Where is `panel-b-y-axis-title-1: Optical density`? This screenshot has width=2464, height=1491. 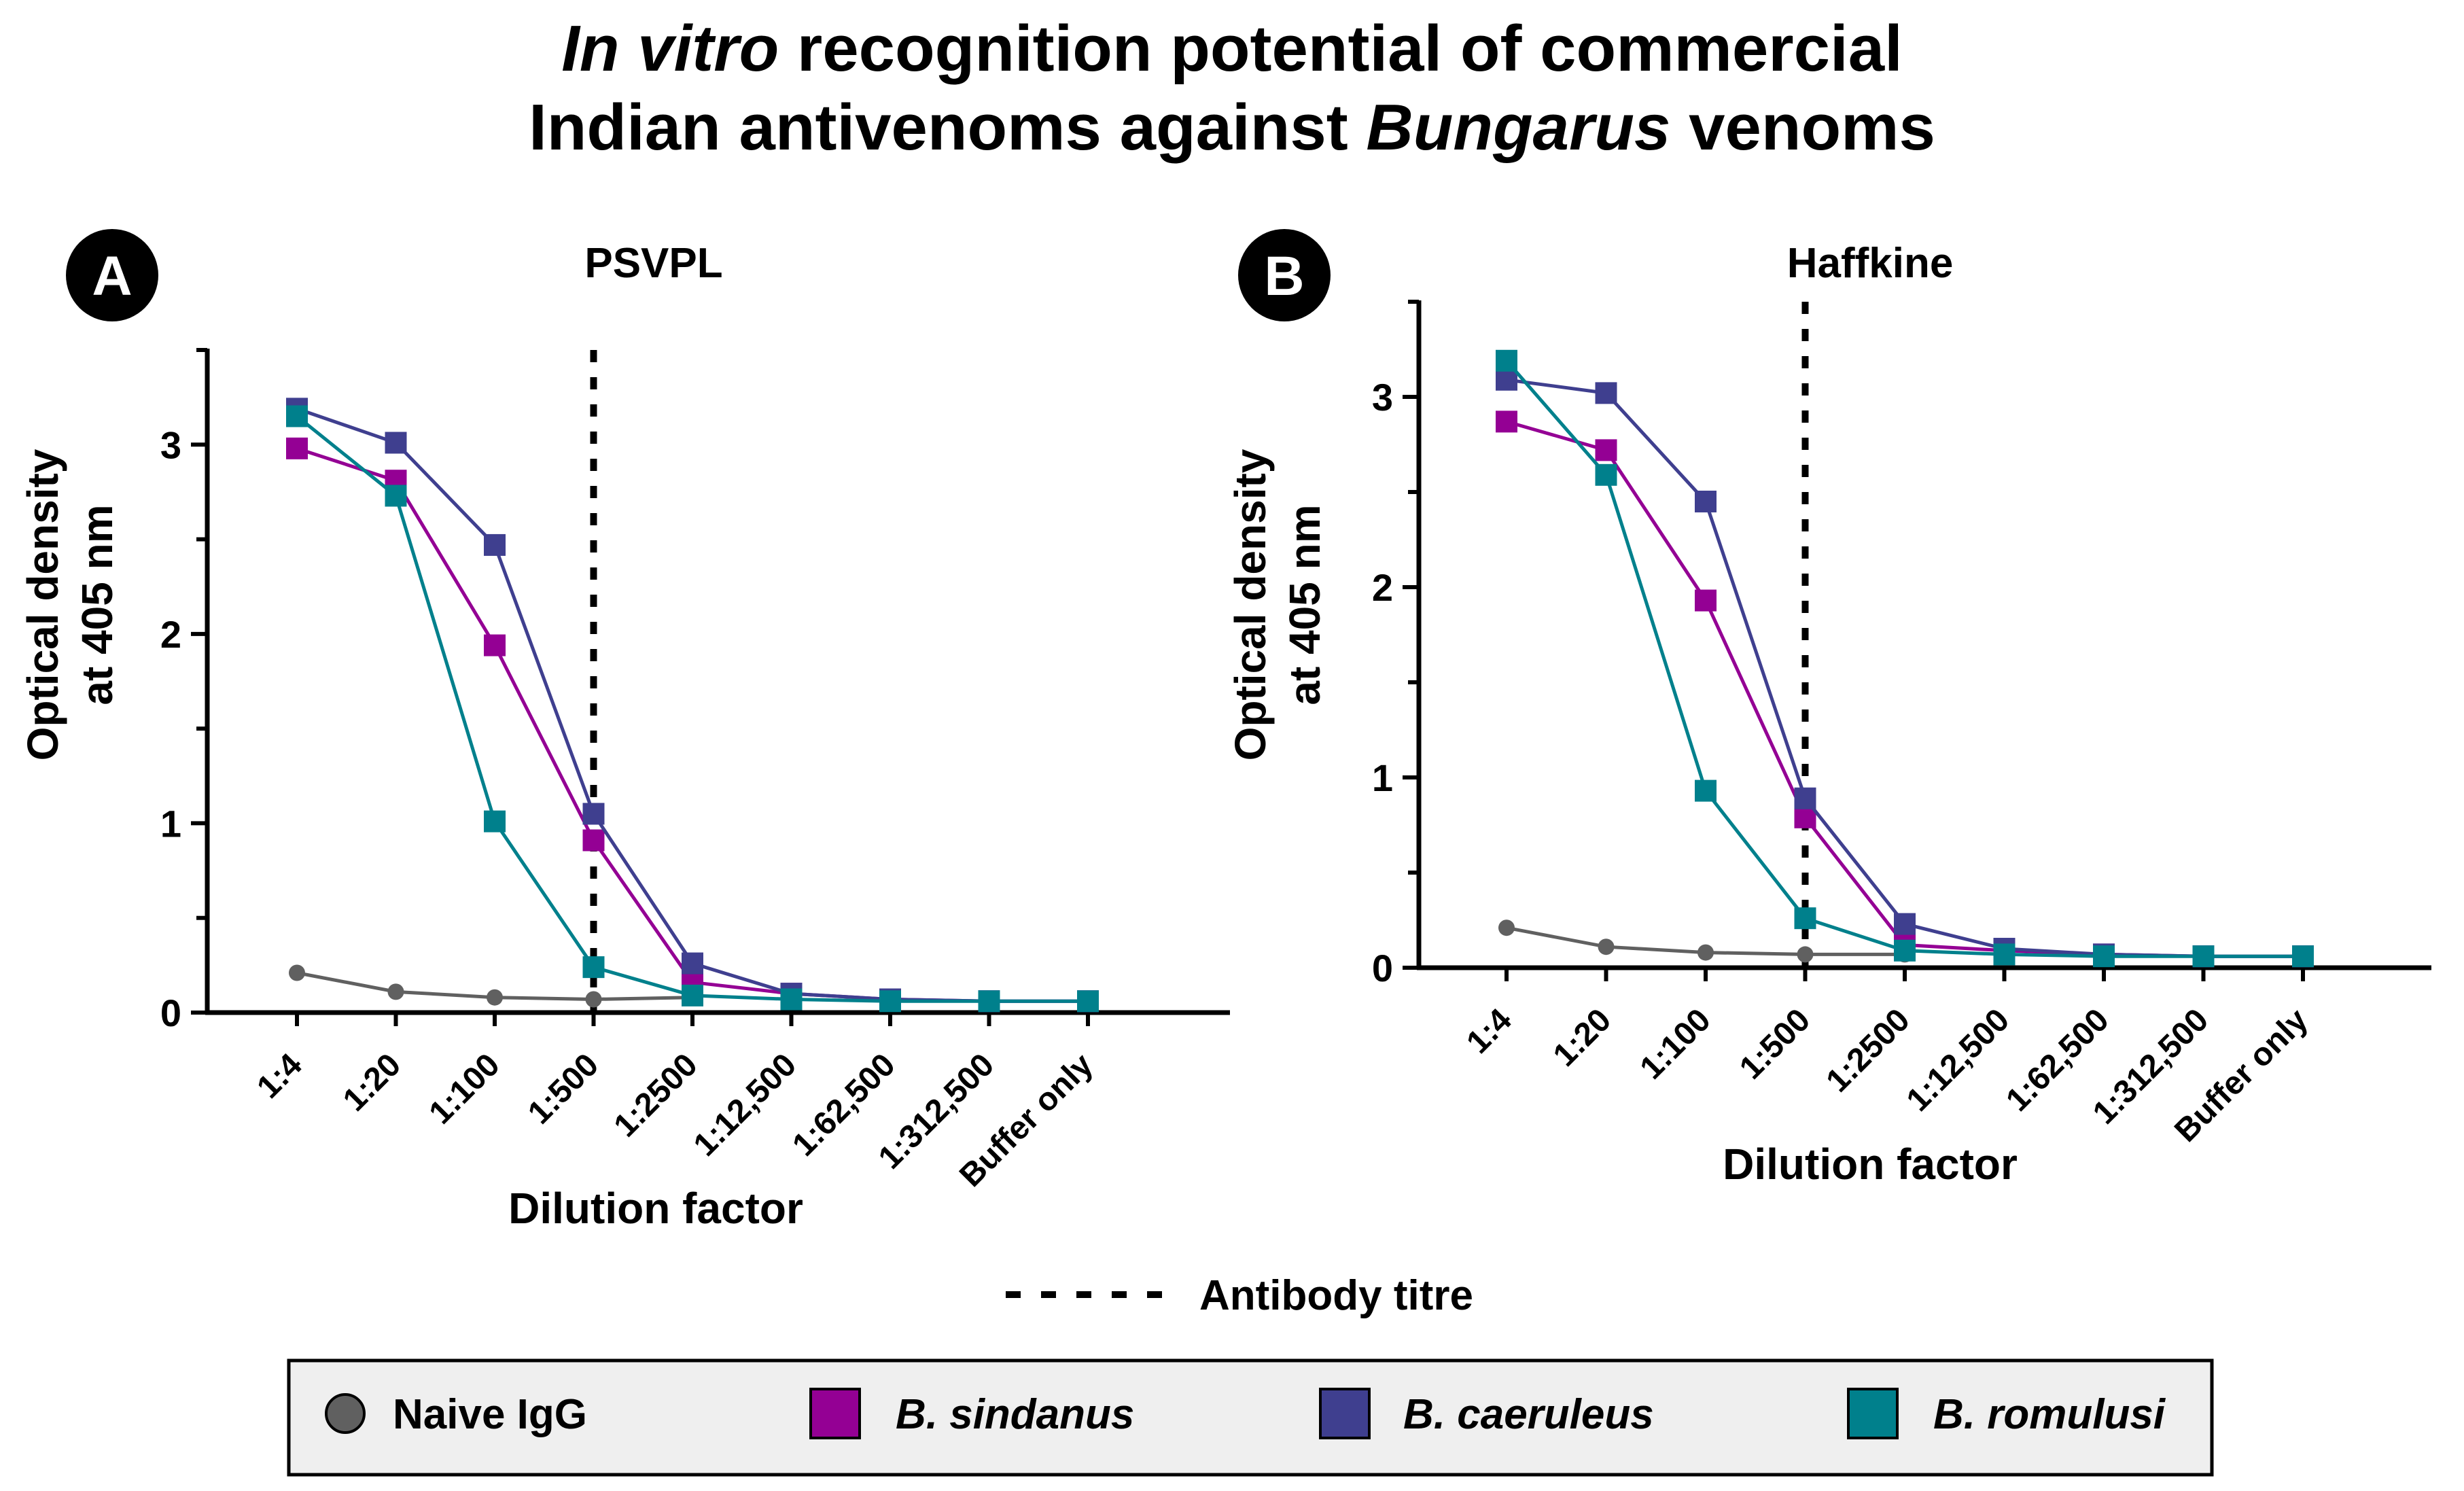 panel-b-y-axis-title-1: Optical density is located at coordinates (1250, 604).